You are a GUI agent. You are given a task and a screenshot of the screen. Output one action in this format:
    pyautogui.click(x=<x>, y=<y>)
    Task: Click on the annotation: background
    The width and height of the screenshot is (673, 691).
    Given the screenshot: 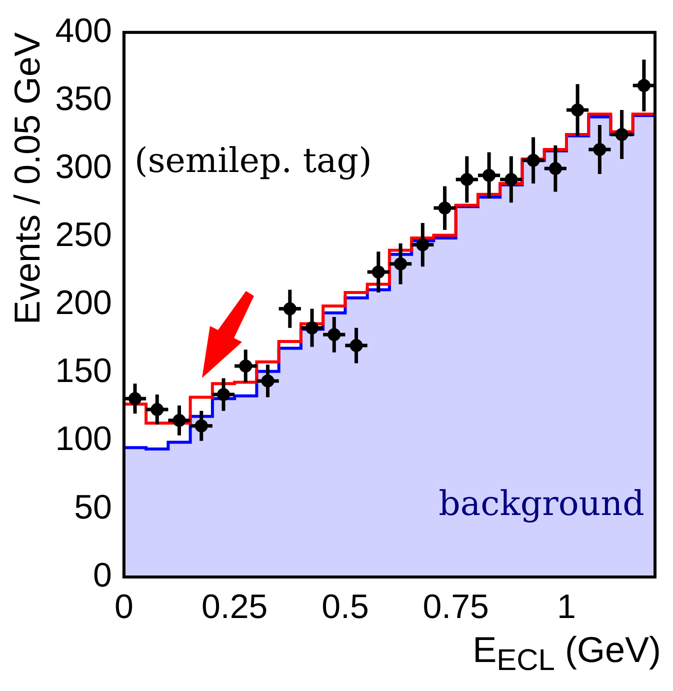 What is the action you would take?
    pyautogui.click(x=541, y=504)
    